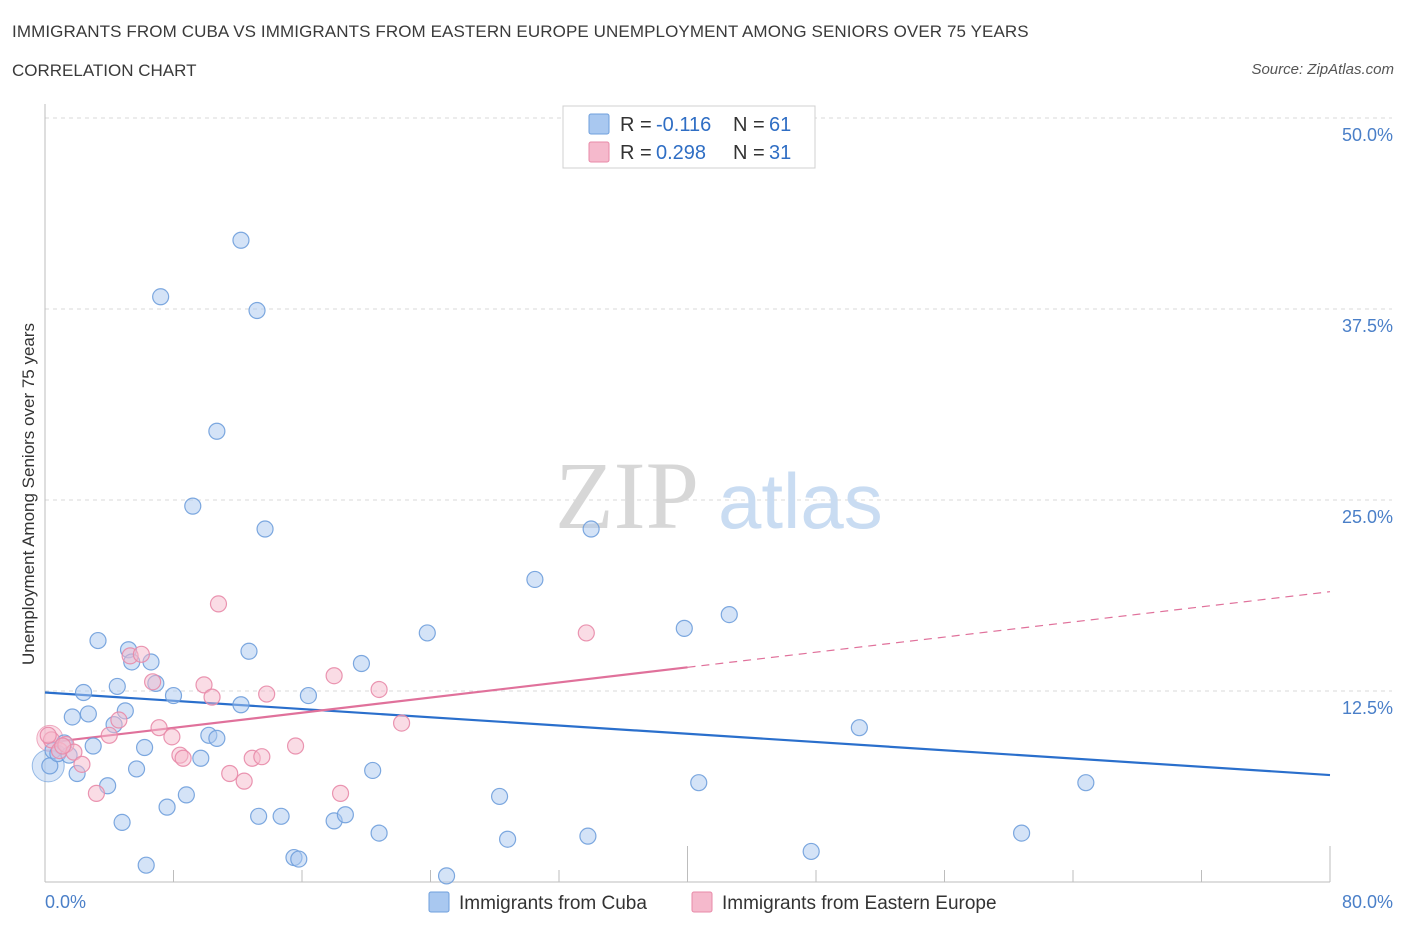 This screenshot has height=930, width=1406. I want to click on chart-subtitle: CORRELATION CHART, so click(104, 70).